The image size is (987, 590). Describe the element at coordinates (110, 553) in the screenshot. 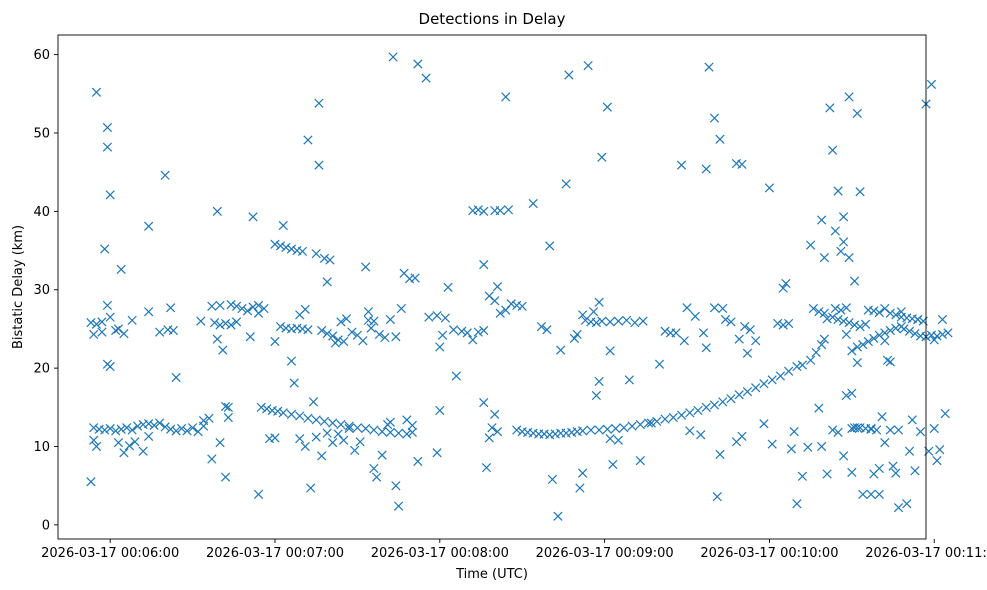

I see `x-tick-label: 2026-03-17 00:06:00` at that location.